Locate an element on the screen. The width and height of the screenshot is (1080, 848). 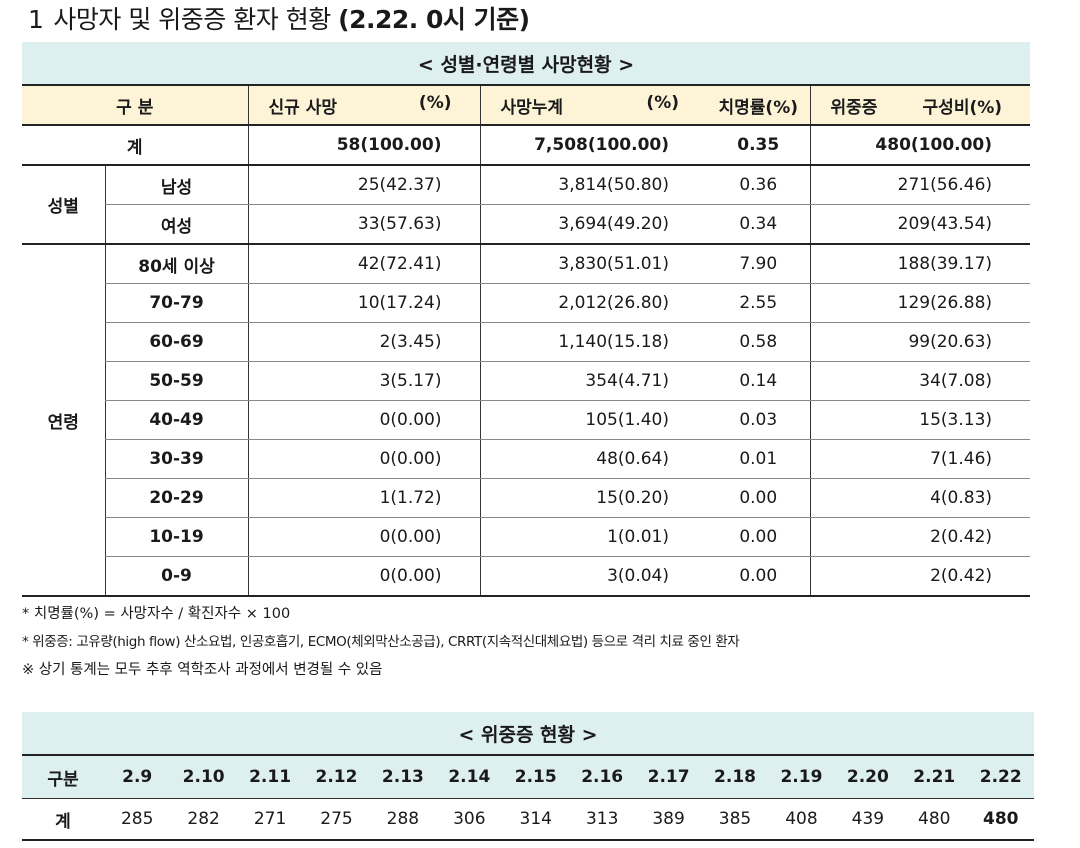
footnote-fatality: * 치명률(%) = 사망자수 / 확진자수 × 100 is located at coordinates (156, 614).